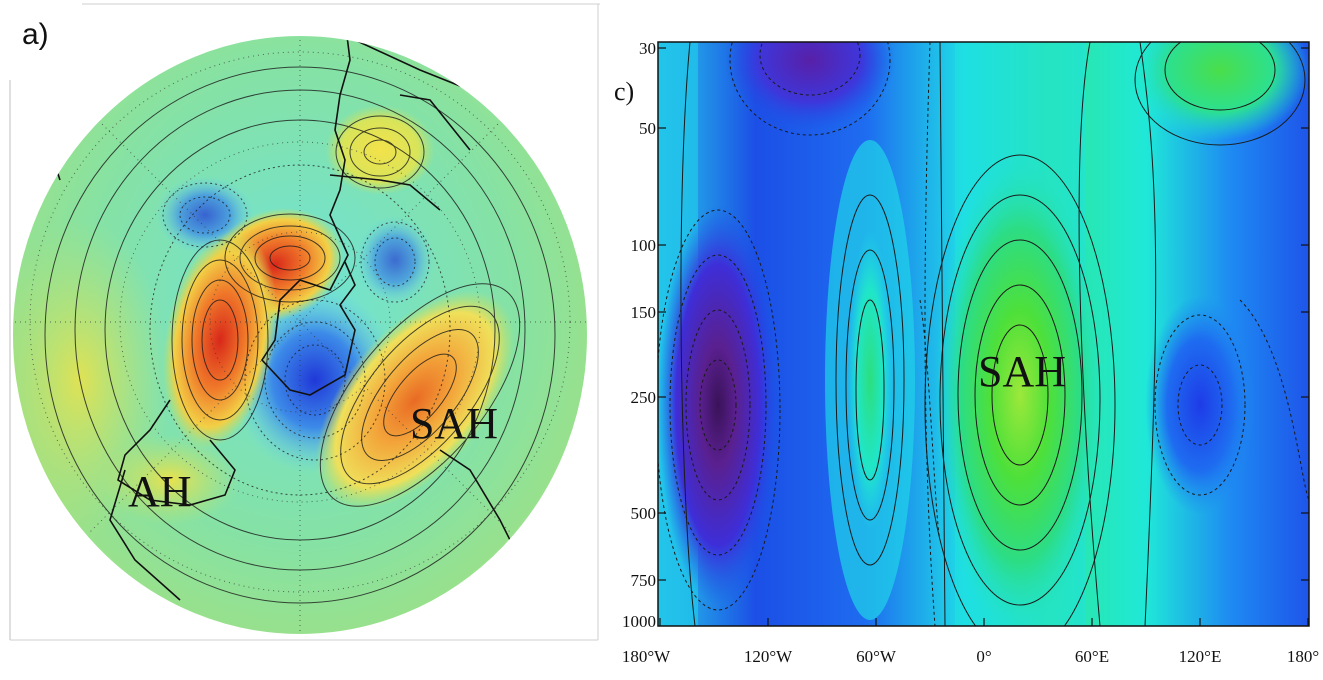 This screenshot has width=1323, height=680. Describe the element at coordinates (644, 245) in the screenshot. I see `y-tick-label: 100` at that location.